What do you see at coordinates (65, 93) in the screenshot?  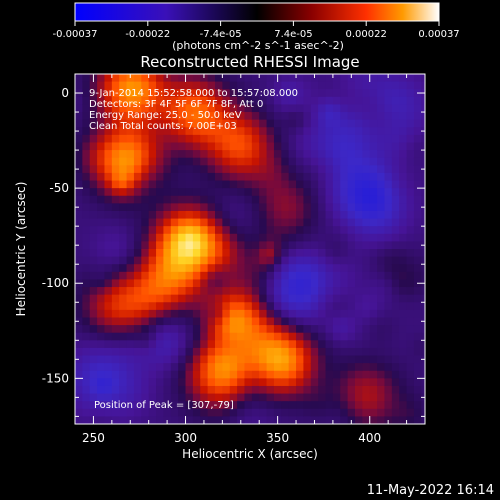 I see `y-tick-label: 0` at bounding box center [65, 93].